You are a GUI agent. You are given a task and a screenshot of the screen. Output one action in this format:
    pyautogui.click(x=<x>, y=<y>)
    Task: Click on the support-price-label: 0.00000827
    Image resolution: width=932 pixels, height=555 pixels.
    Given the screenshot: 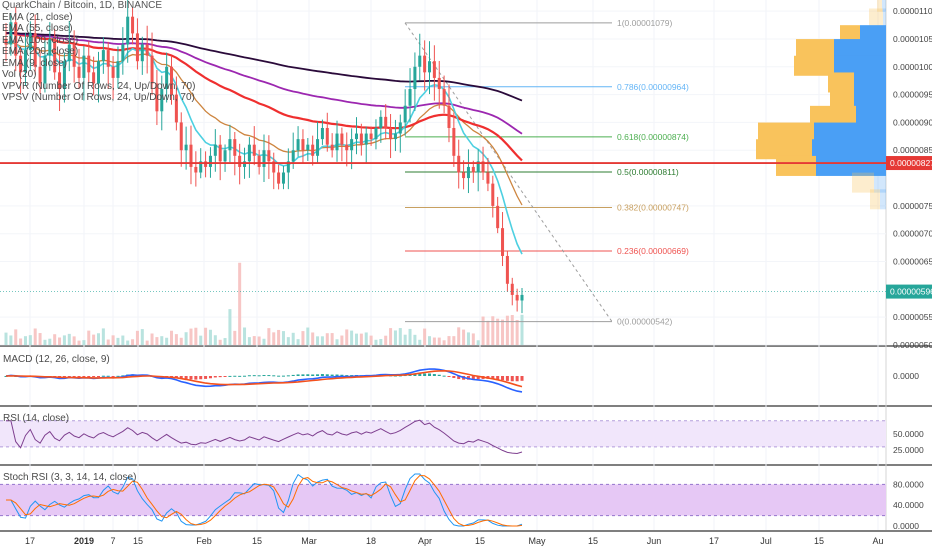 What is the action you would take?
    pyautogui.click(x=911, y=163)
    